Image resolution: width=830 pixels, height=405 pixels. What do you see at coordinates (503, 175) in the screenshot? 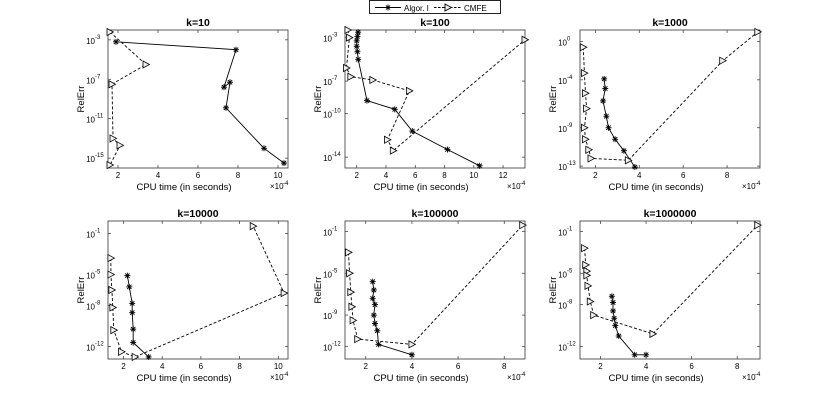
I see `x-tick-label: 12` at bounding box center [503, 175].